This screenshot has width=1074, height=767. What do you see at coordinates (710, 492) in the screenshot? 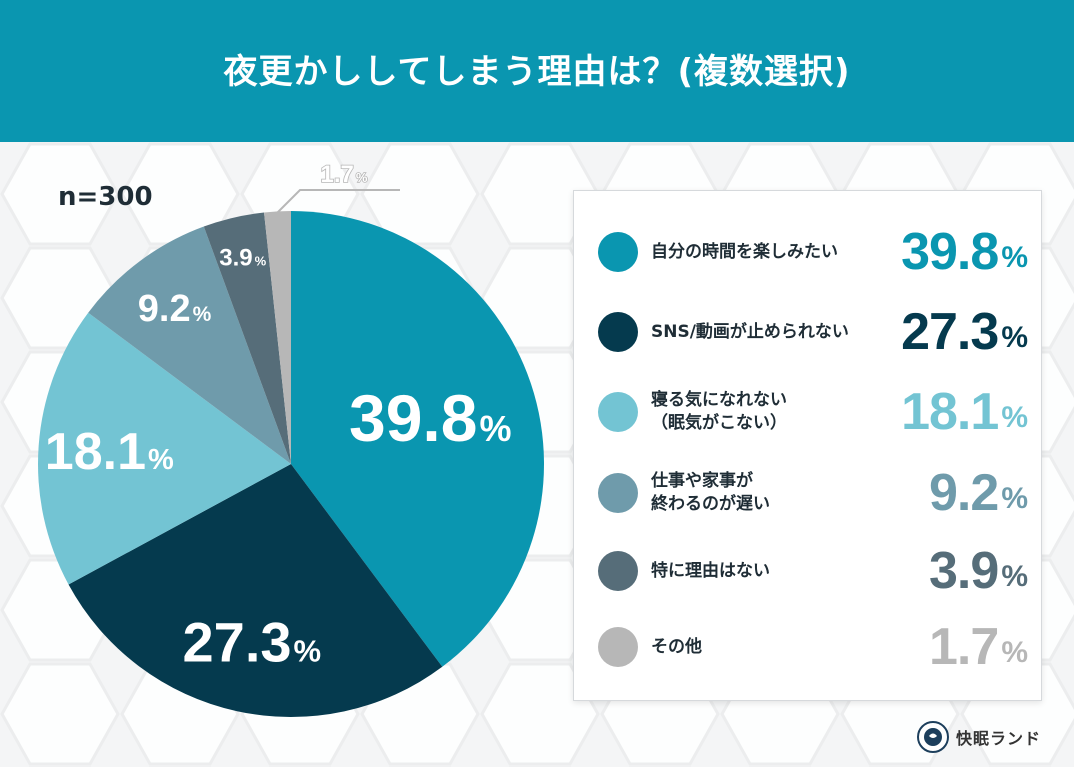
I see `legend-label: 仕事や家事が 終わるのが遅い` at bounding box center [710, 492].